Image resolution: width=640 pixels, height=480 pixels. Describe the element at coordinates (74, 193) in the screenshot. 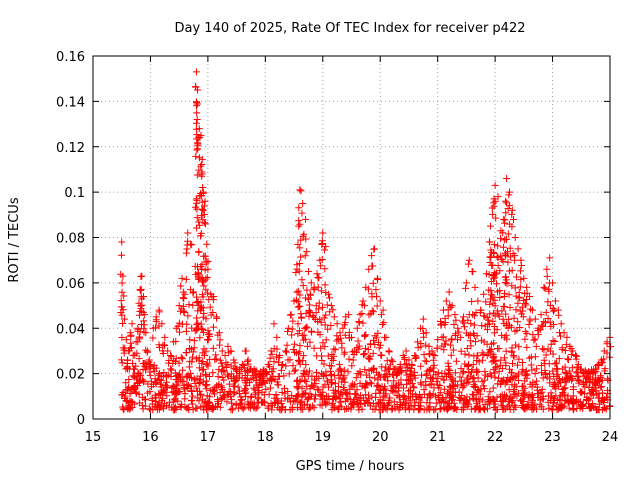

I see `y-tick-label: 0.1` at that location.